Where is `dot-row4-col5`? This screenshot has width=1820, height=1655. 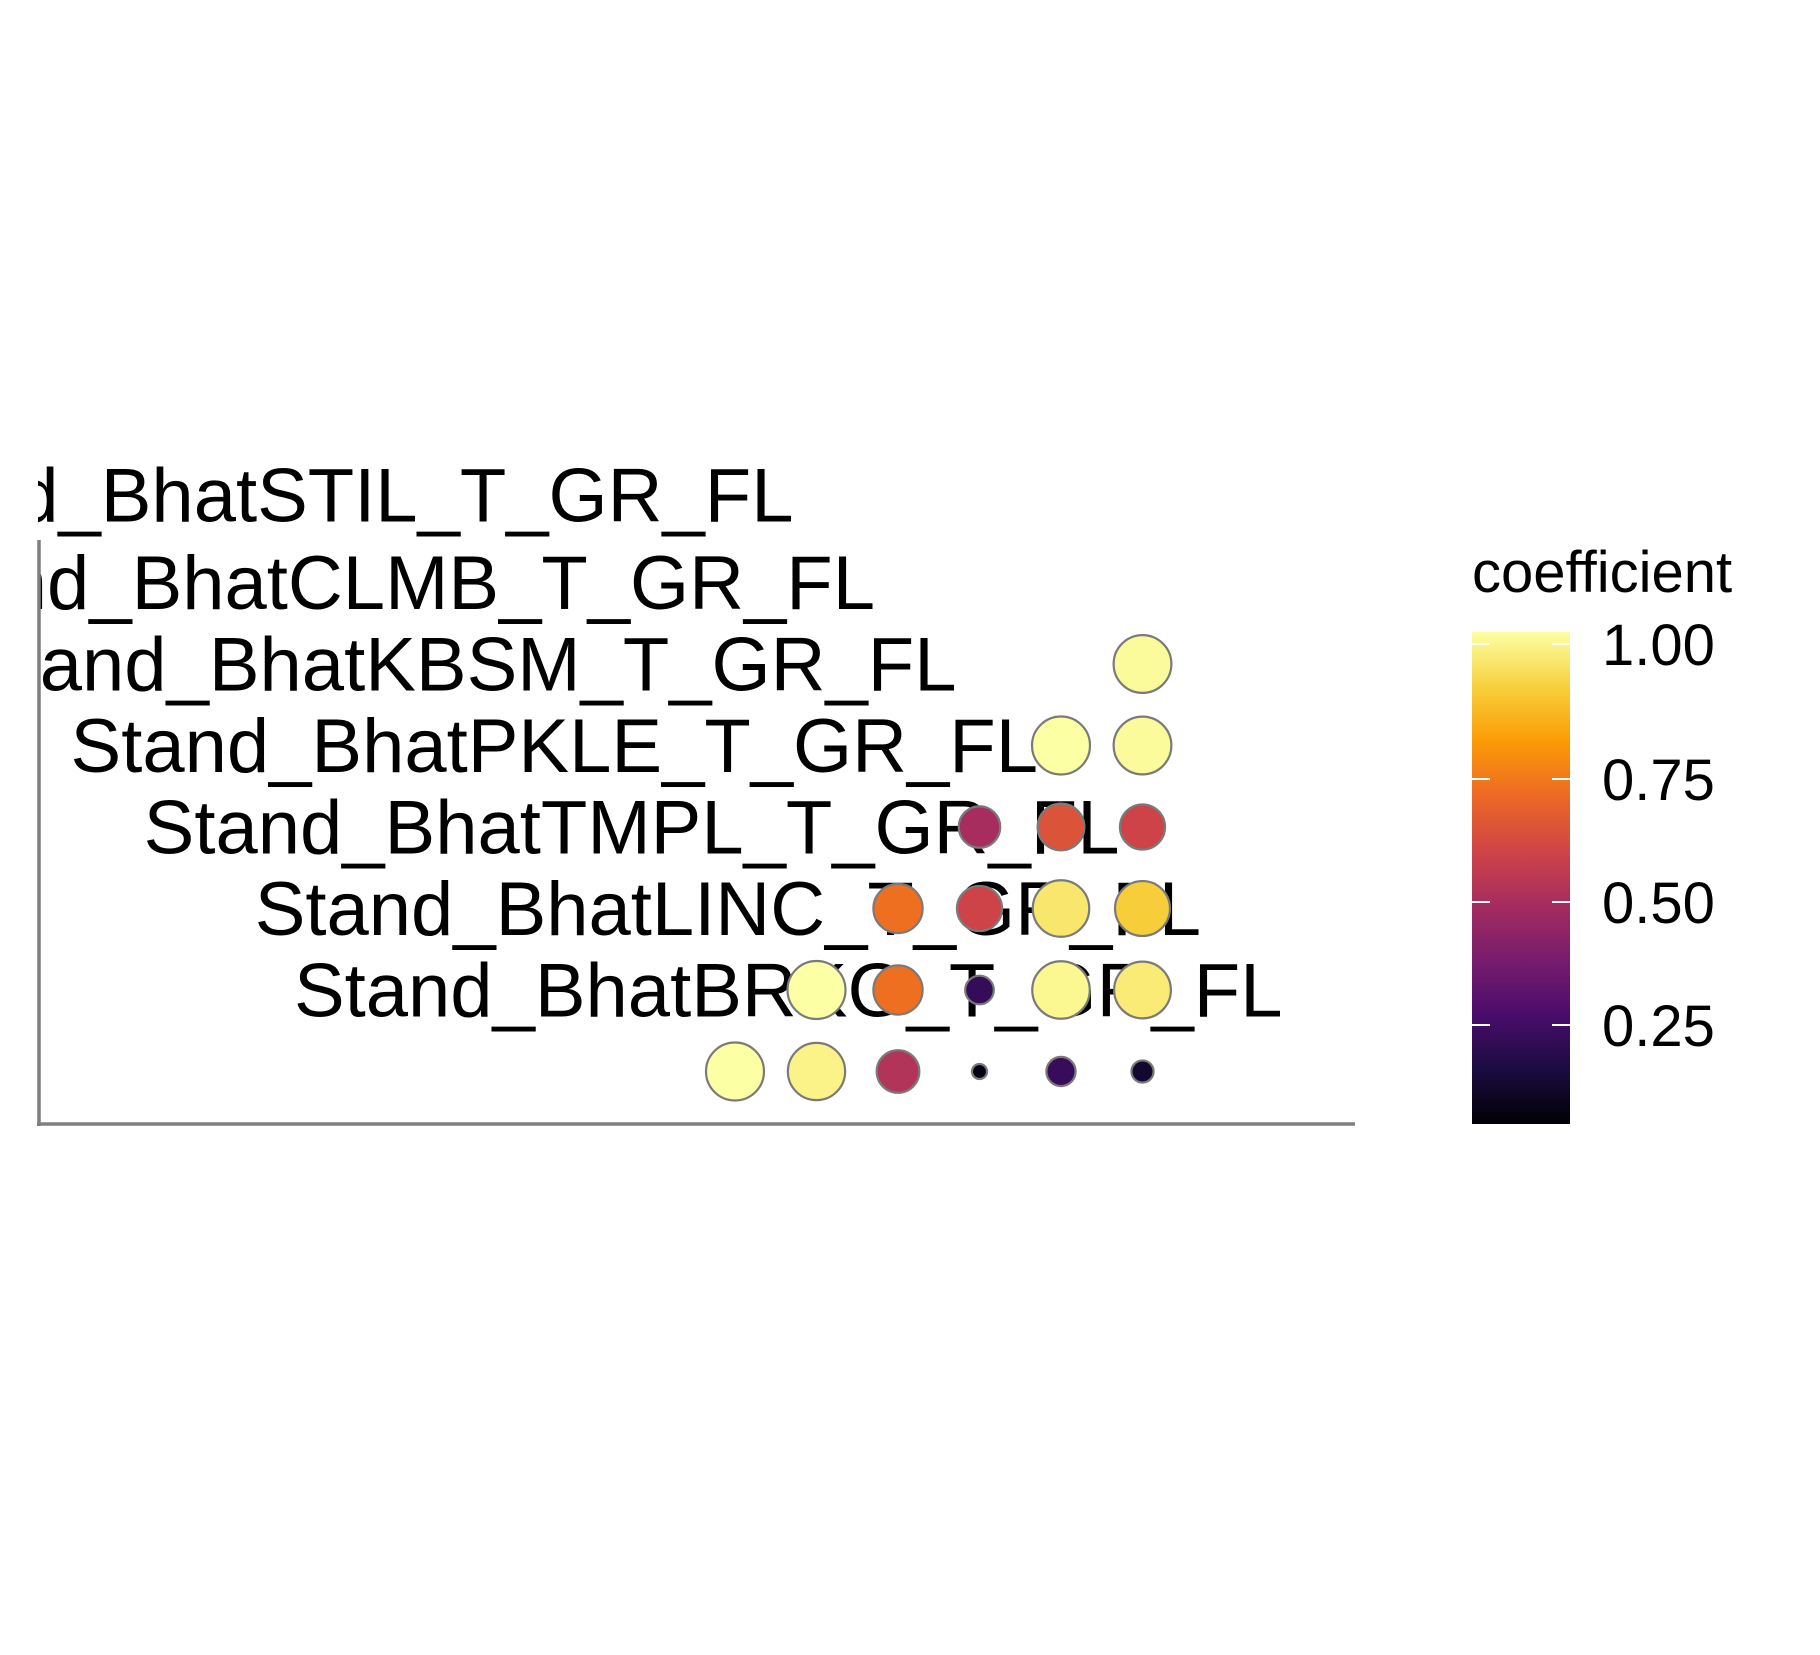 dot-row4-col5 is located at coordinates (1061, 908).